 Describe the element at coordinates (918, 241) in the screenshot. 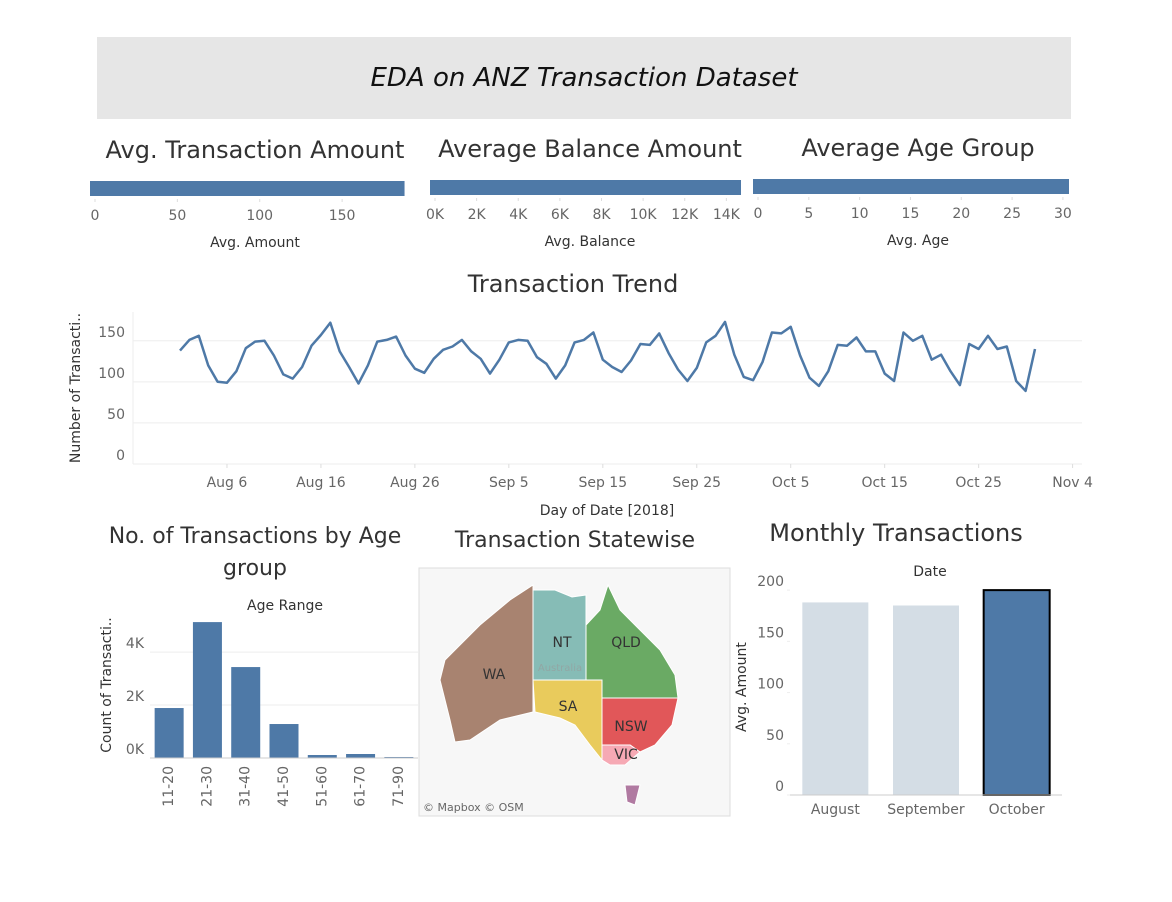

I see `x-axis-label: Avg. Age` at that location.